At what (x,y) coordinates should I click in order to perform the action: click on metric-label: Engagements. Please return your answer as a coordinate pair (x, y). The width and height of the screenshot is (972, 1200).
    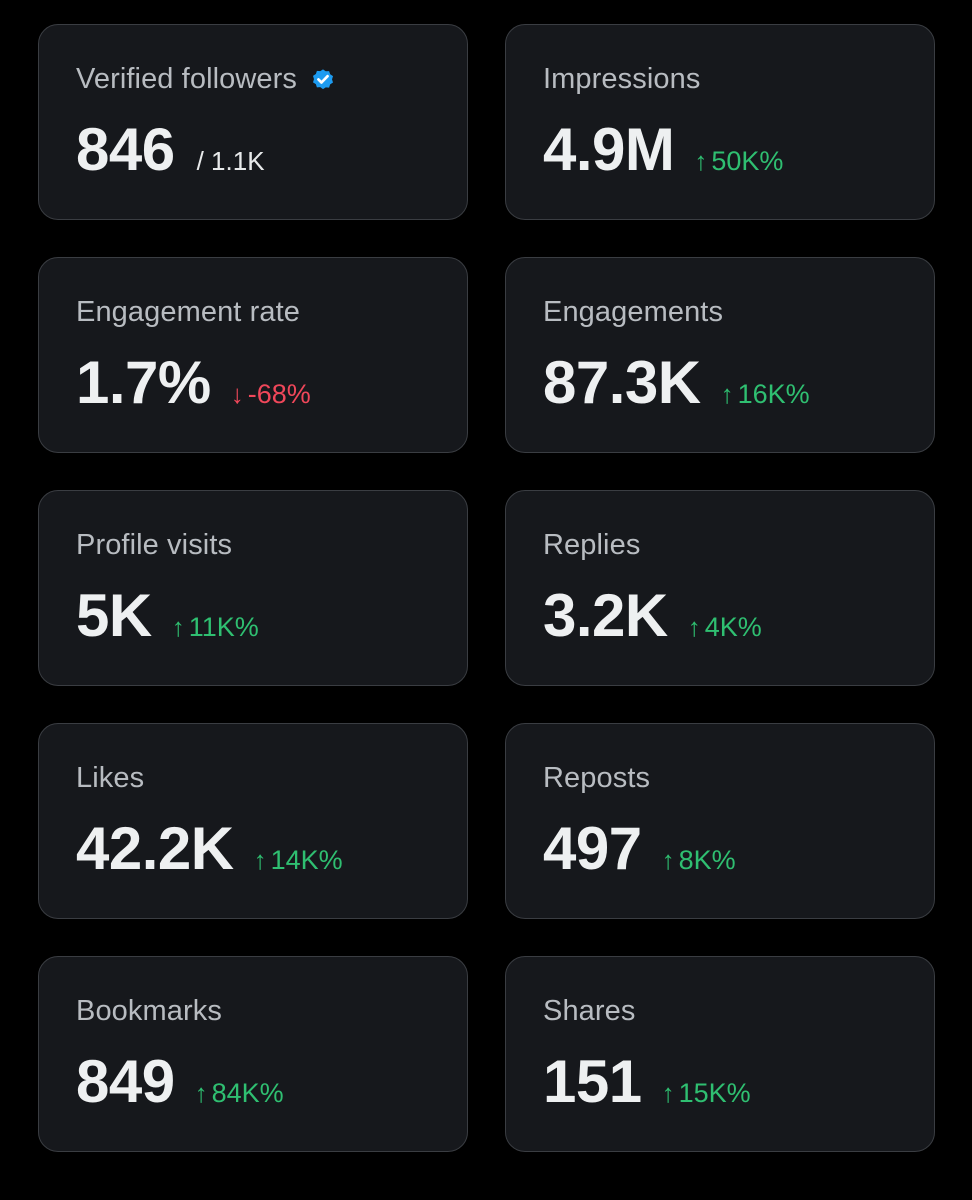
    Looking at the image, I should click on (633, 311).